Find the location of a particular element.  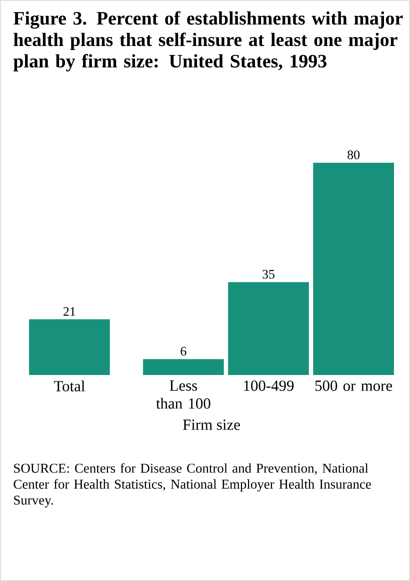

data-label: 35 is located at coordinates (268, 274).